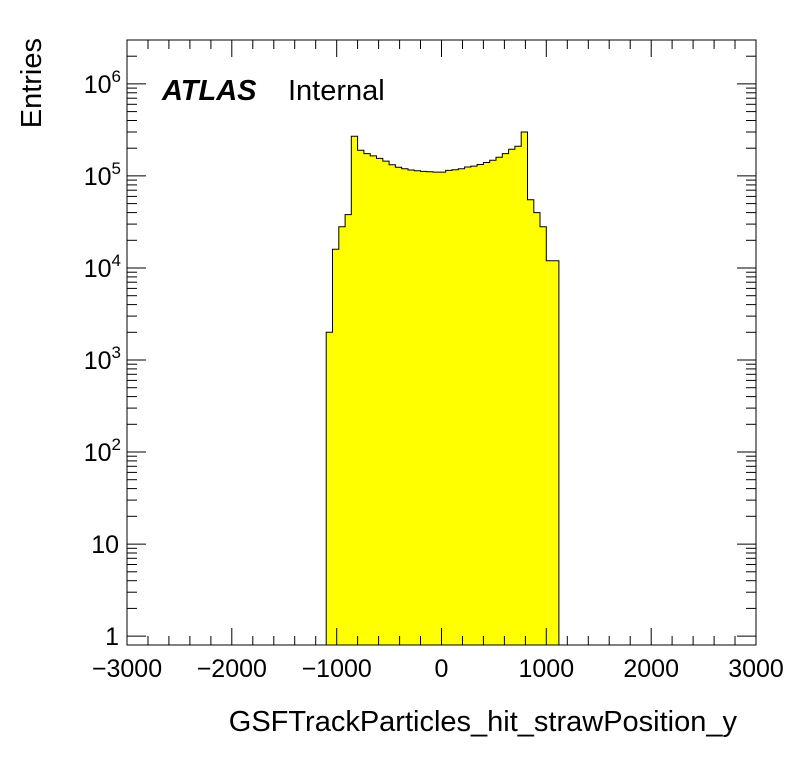 The height and width of the screenshot is (772, 796). What do you see at coordinates (112, 637) in the screenshot?
I see `y-tick-label: 1` at bounding box center [112, 637].